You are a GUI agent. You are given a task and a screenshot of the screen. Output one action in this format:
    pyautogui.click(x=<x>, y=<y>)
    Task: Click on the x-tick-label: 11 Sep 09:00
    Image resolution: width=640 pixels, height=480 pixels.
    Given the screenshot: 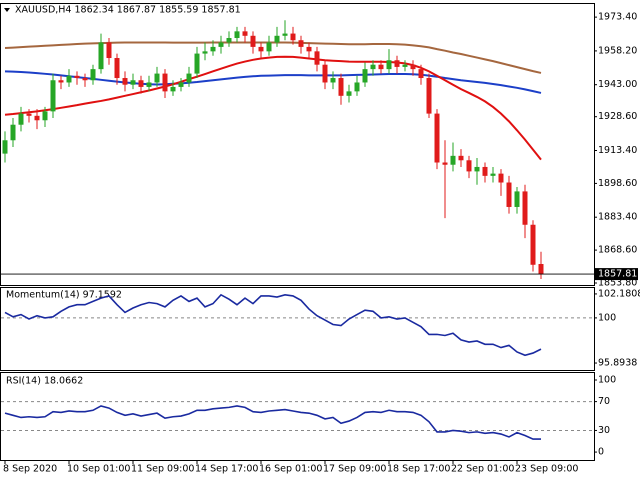 What is the action you would take?
    pyautogui.click(x=162, y=469)
    